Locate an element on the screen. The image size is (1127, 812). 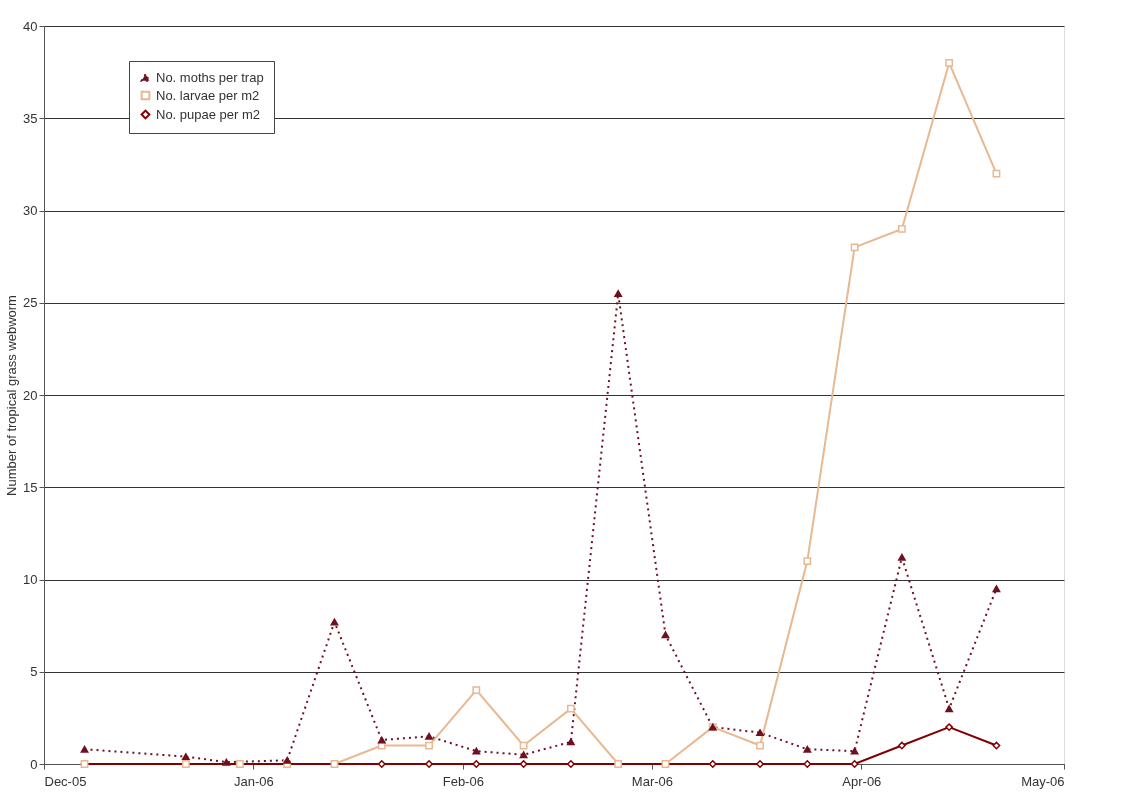
x-tick-label: Mar-06 is located at coordinates (652, 781).